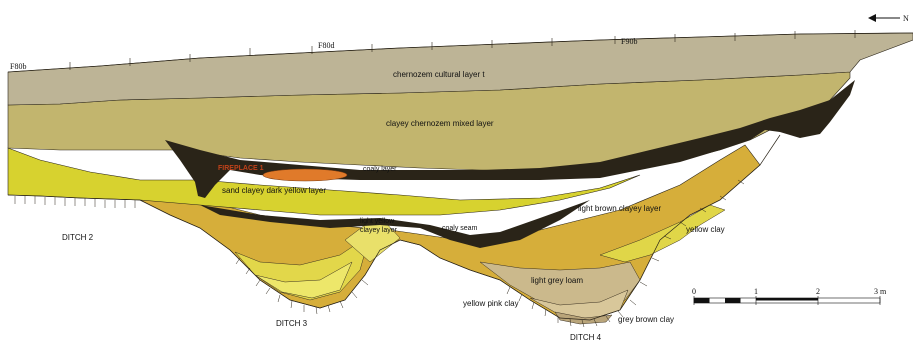 Image resolution: width=913 pixels, height=350 pixels. I want to click on label-yellow-clay: yellow clay, so click(705, 229).